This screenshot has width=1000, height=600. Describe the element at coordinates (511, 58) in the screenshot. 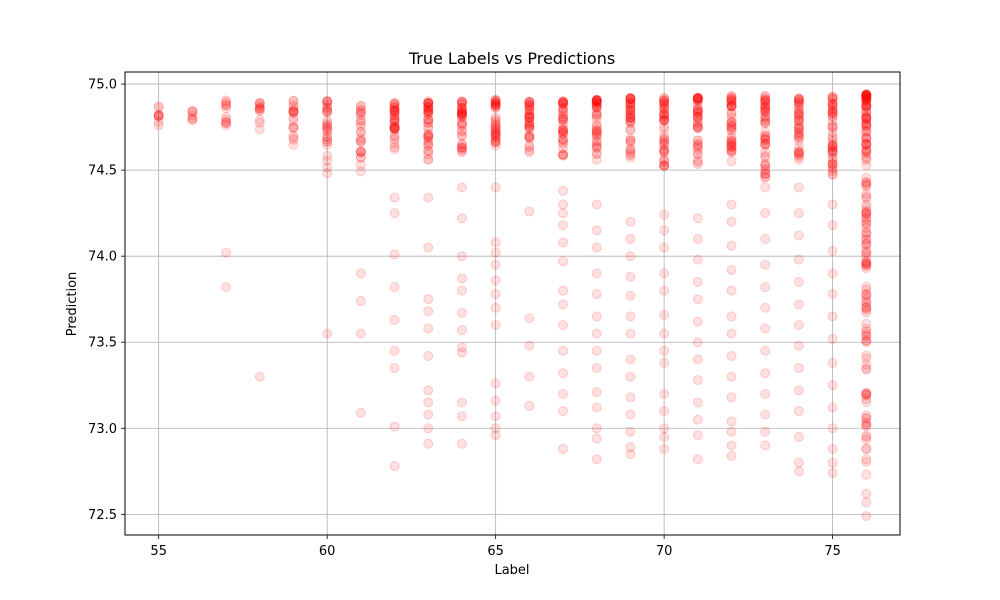

I see `chart-title: True Labels vs Predictions` at that location.